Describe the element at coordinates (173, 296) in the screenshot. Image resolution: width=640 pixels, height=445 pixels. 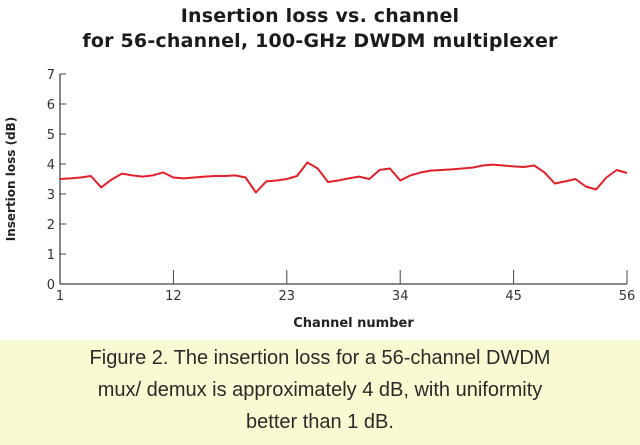
I see `x-tick-label: 12` at that location.